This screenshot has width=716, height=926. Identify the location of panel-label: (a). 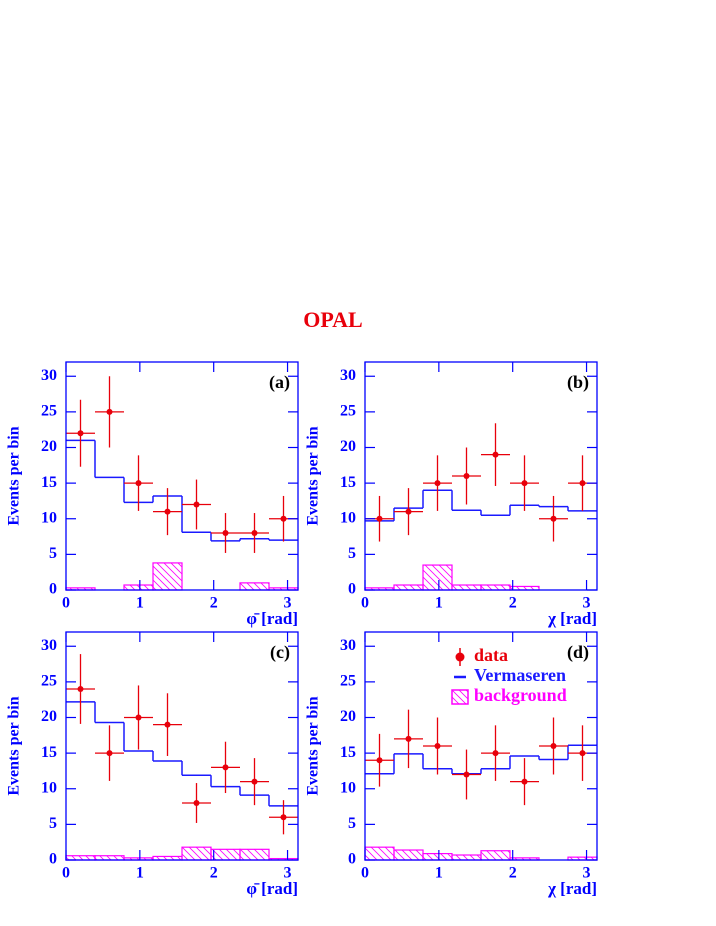
(279, 382).